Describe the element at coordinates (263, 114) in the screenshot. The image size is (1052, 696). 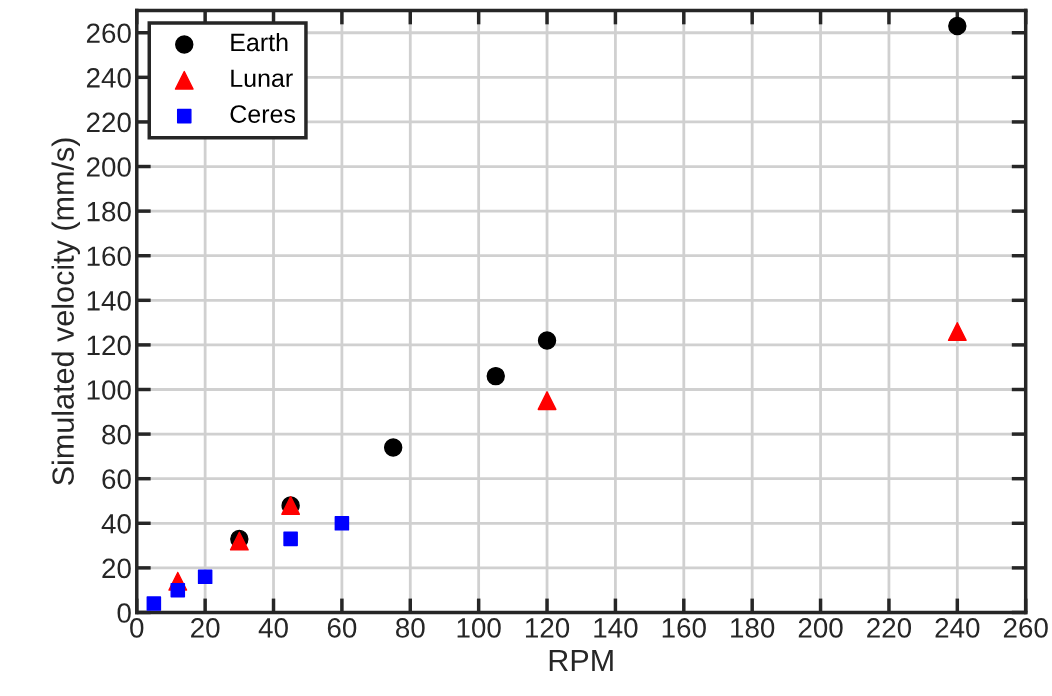
I see `legend-label: Ceres` at that location.